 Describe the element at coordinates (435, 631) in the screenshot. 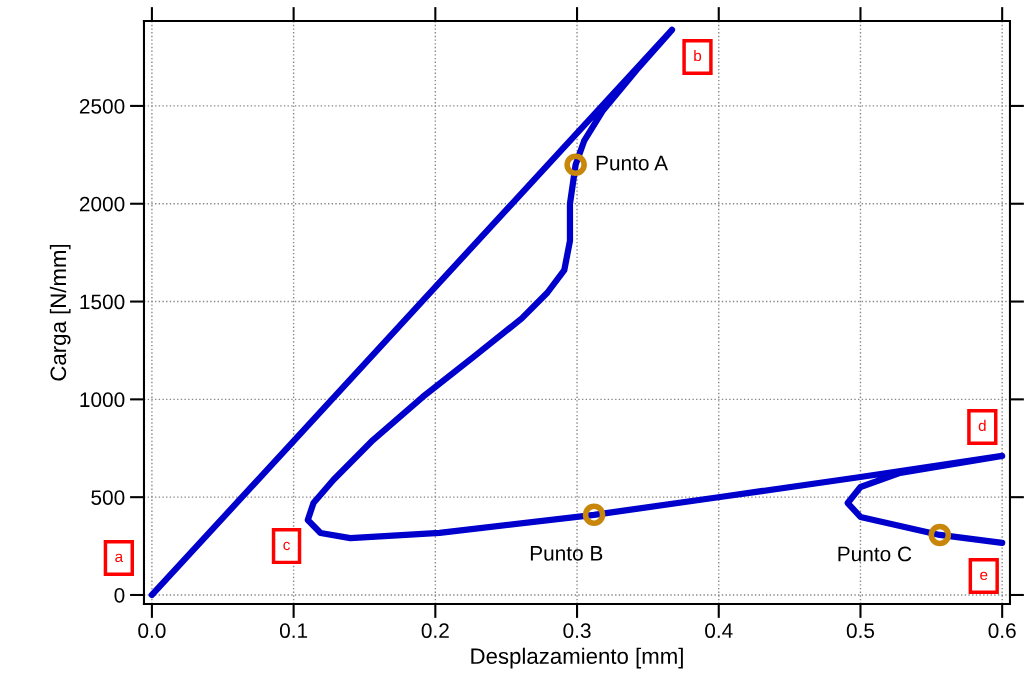

I see `x-tick-label: 0.2` at that location.